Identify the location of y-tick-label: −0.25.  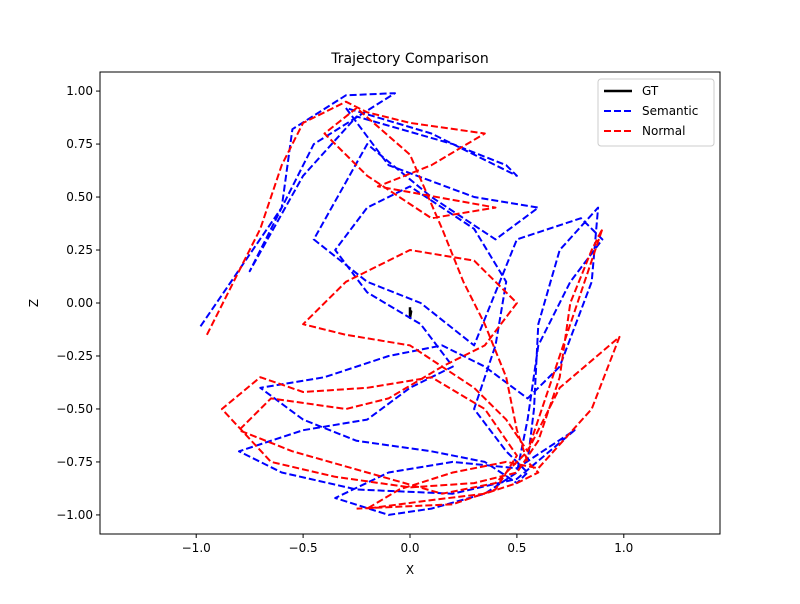
(74, 356).